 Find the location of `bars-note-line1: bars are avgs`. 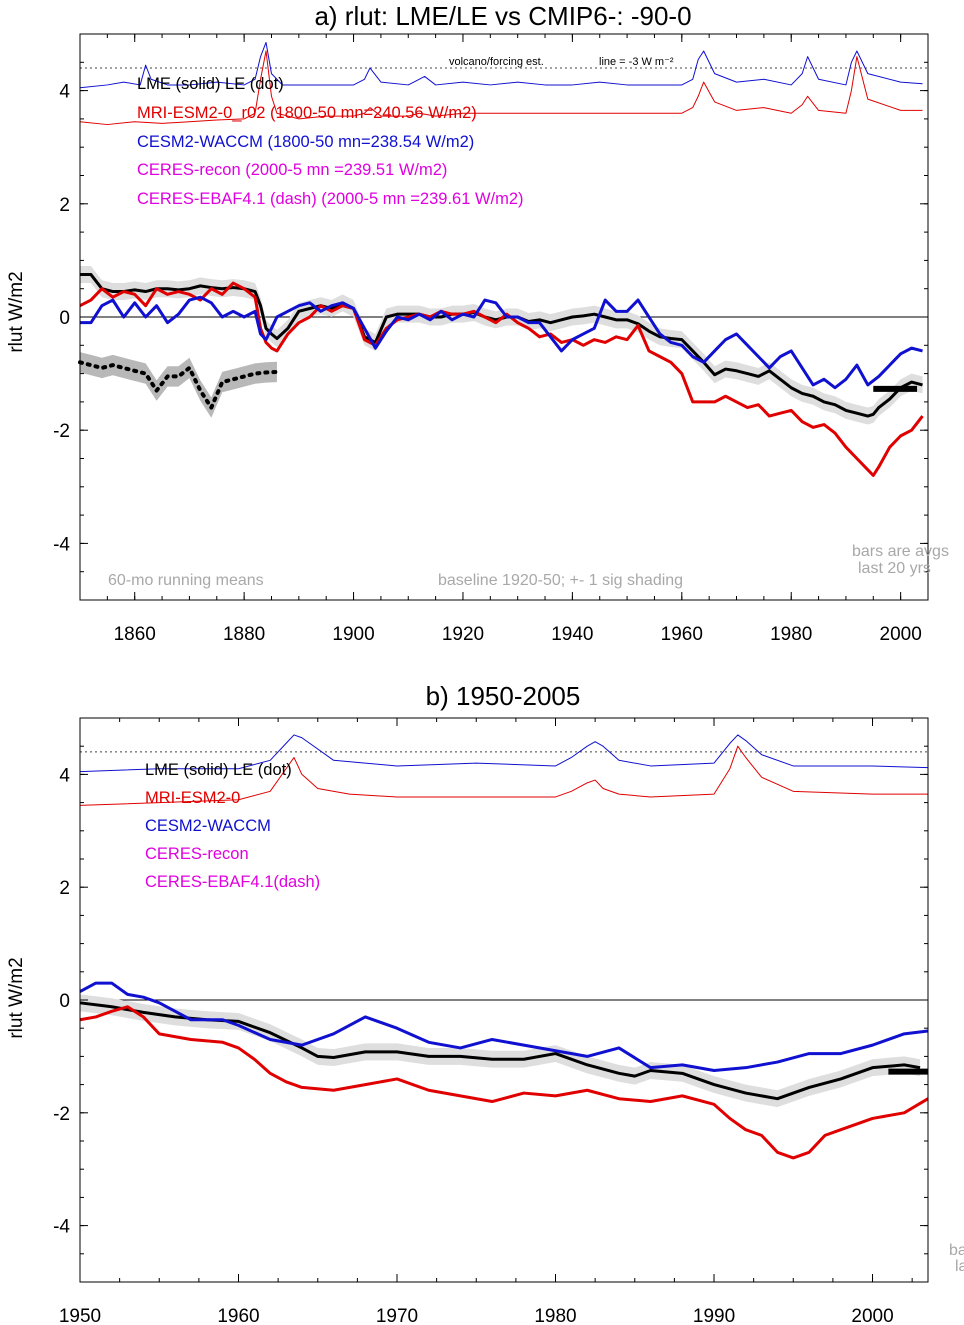

bars-note-line1: bars are avgs is located at coordinates (900, 551).